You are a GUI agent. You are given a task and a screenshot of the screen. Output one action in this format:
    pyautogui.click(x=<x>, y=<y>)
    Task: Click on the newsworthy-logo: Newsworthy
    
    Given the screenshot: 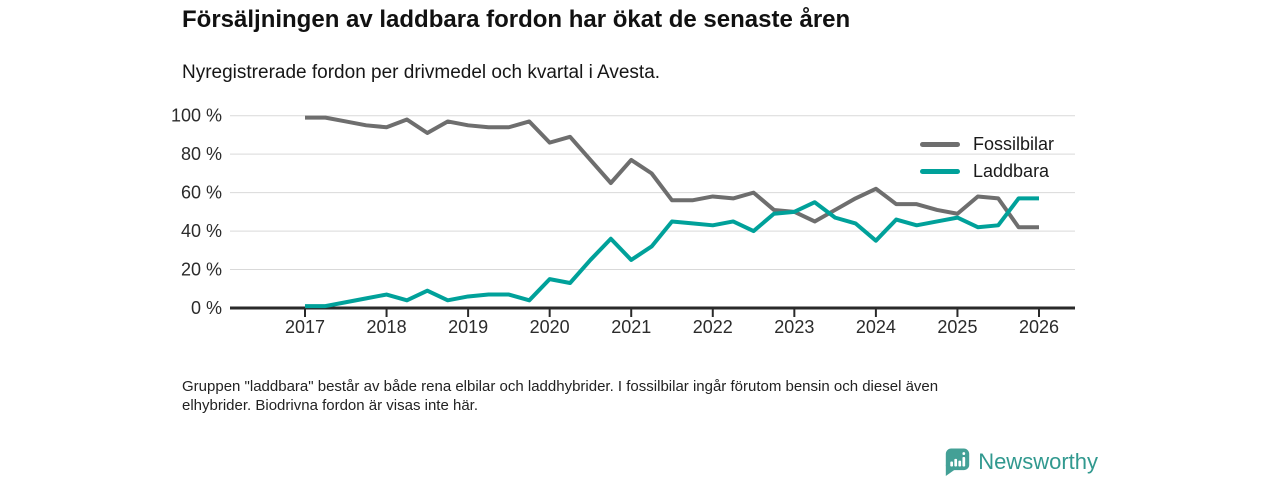 What is the action you would take?
    pyautogui.click(x=1021, y=461)
    